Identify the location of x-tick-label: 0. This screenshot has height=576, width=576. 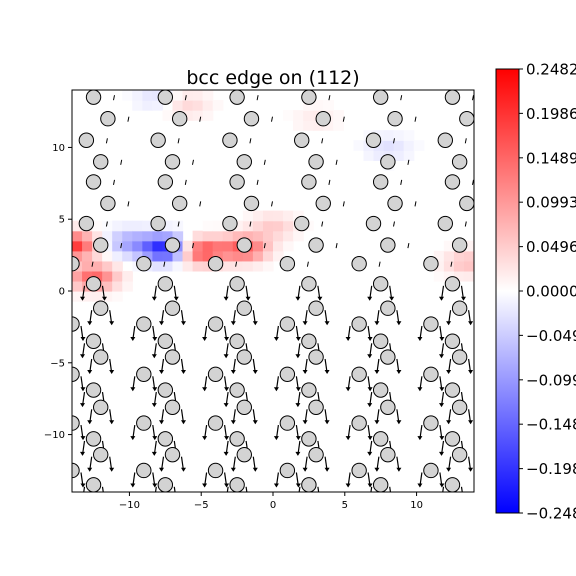
(273, 505).